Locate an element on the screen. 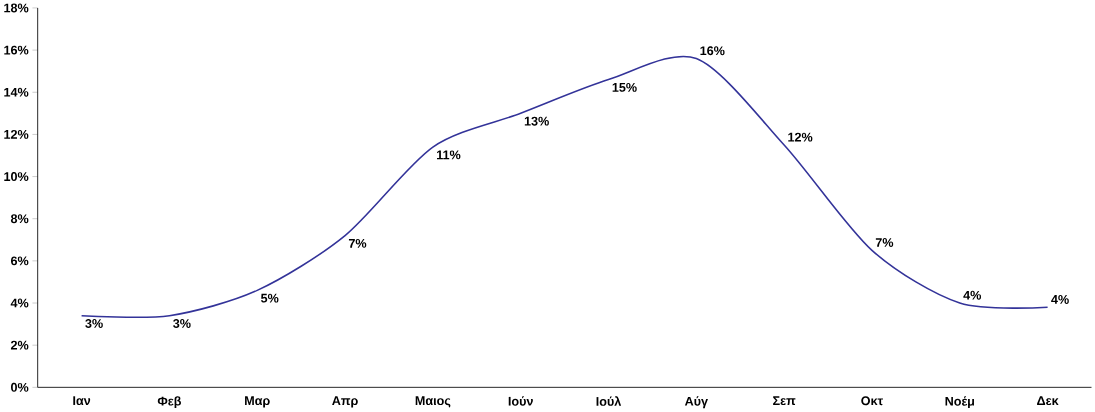 The width and height of the screenshot is (1095, 412). x-tick-label: Μαιος is located at coordinates (433, 402).